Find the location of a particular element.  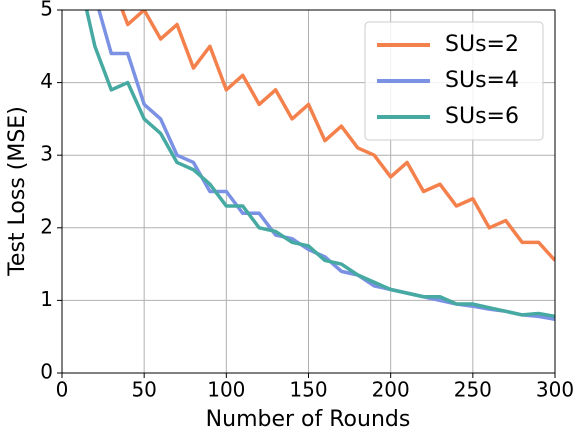

x-tick-label: 50 is located at coordinates (143, 390).